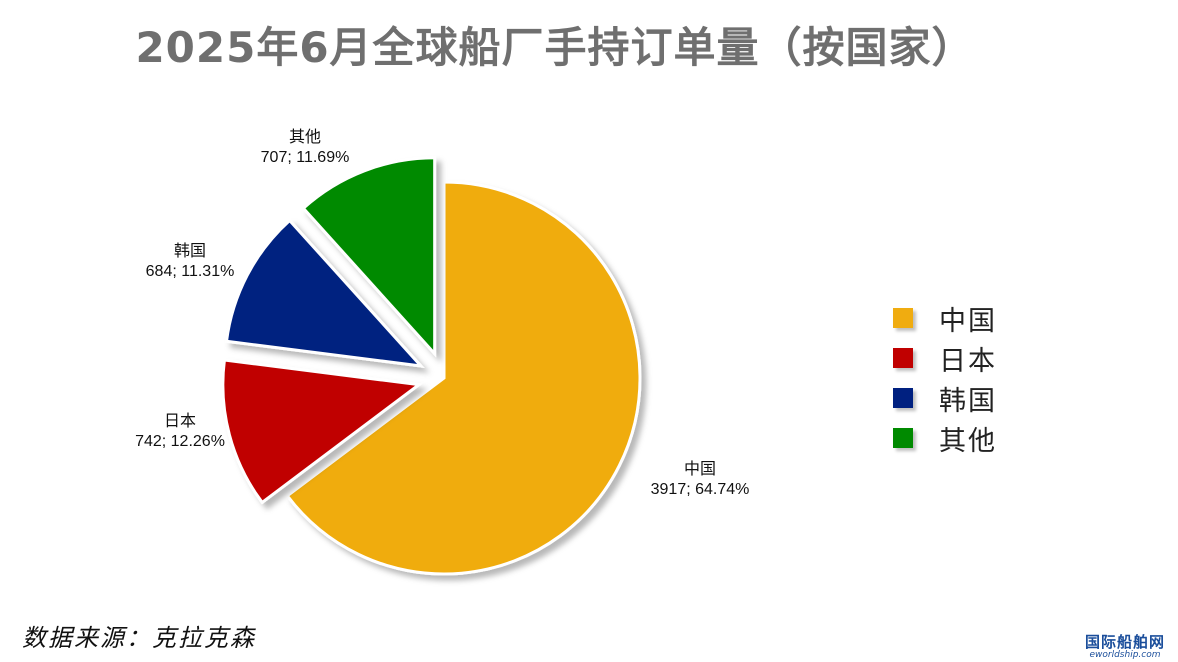 This screenshot has width=1178, height=662. What do you see at coordinates (305, 157) in the screenshot?
I see `slice-label-value-other: 707; 11.69%` at bounding box center [305, 157].